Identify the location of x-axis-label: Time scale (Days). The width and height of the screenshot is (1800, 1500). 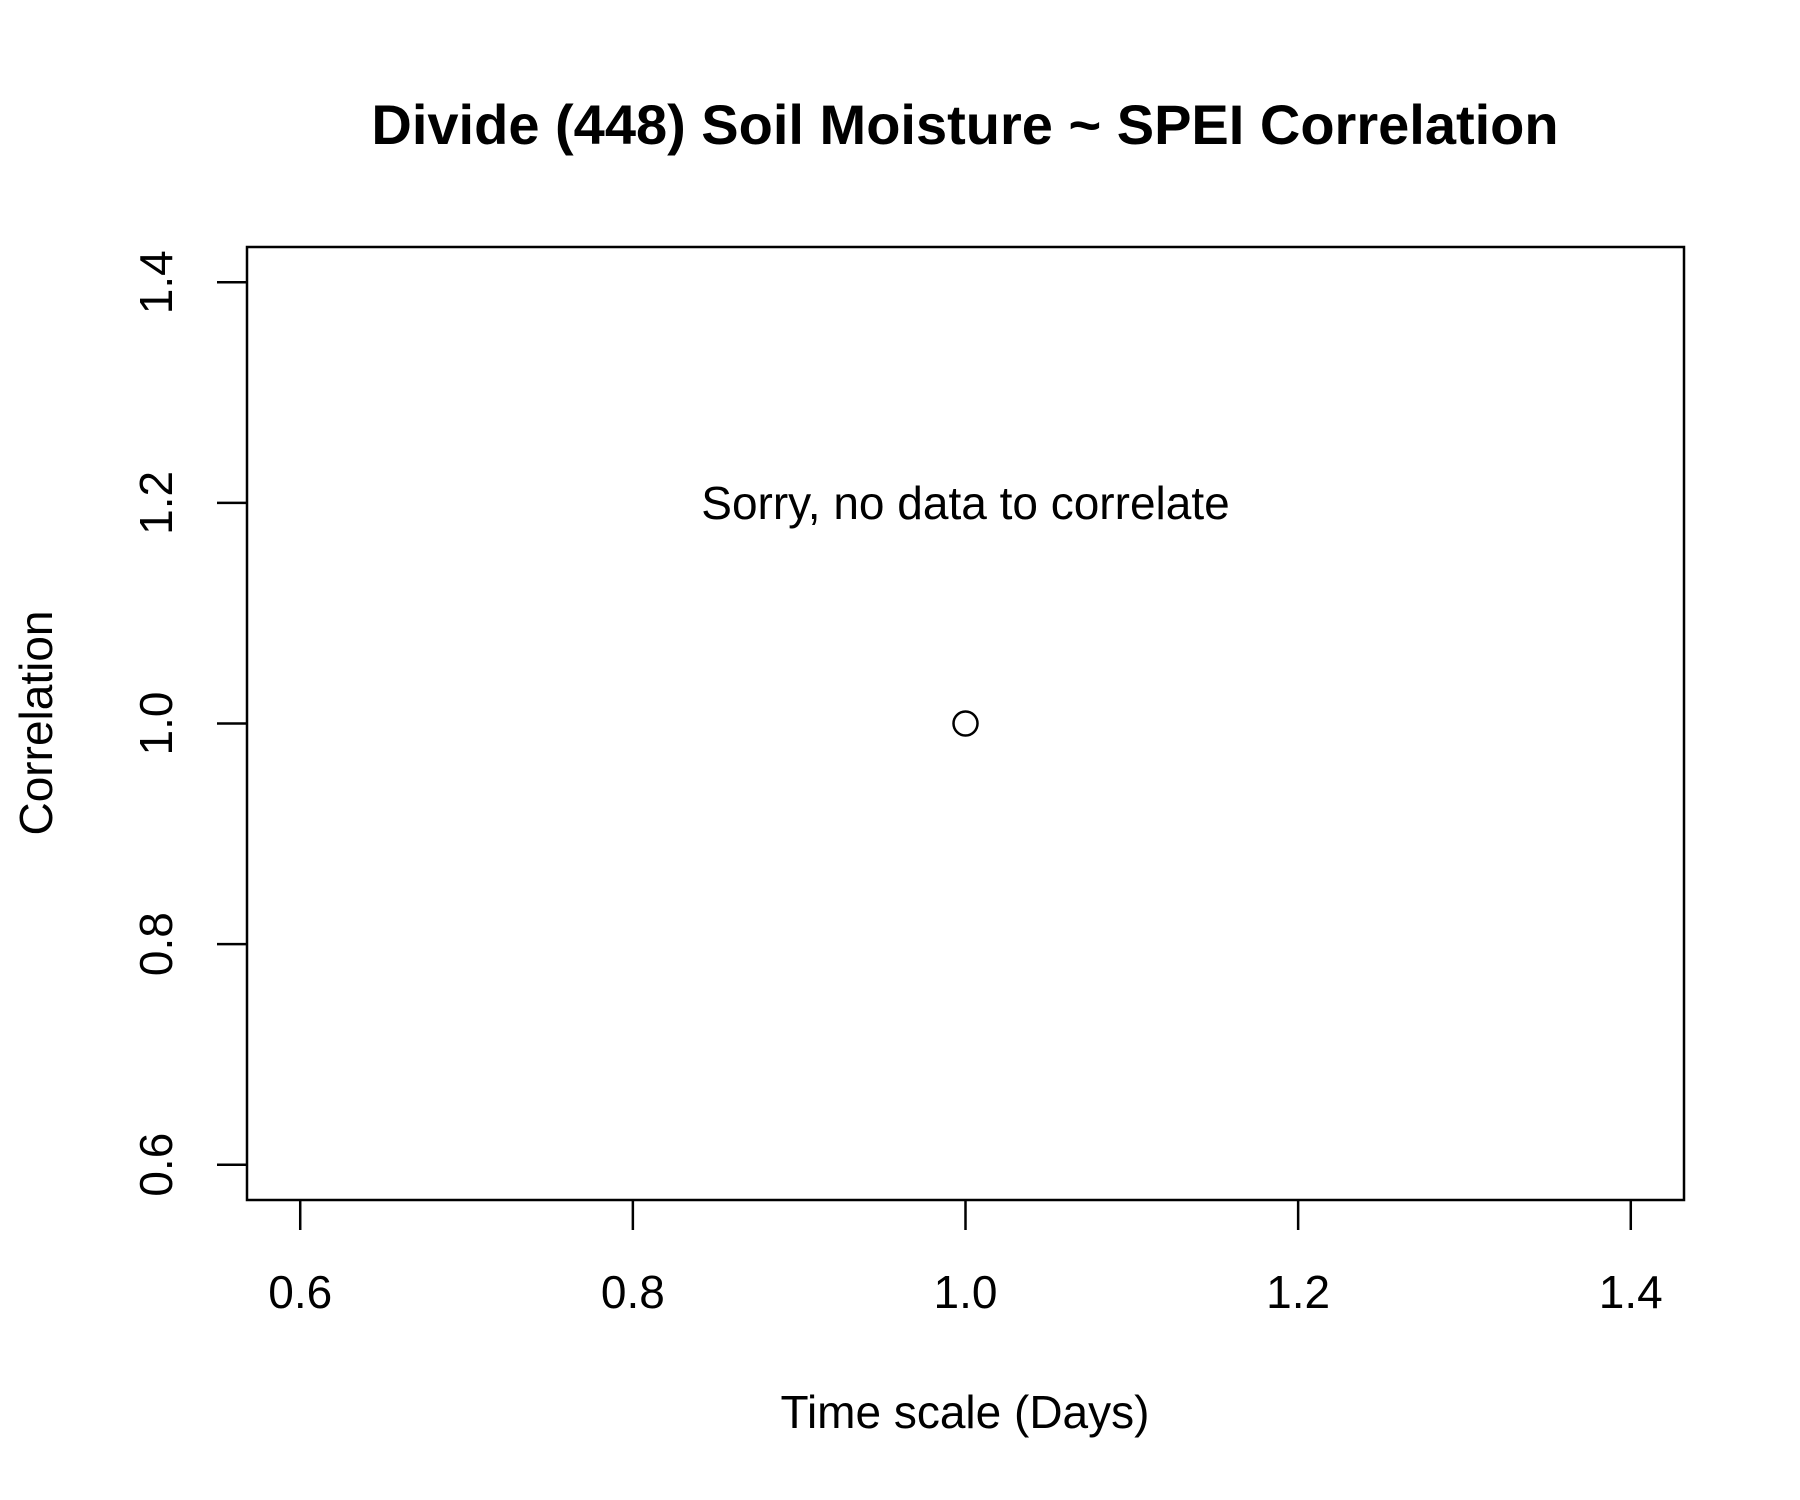
(965, 1412).